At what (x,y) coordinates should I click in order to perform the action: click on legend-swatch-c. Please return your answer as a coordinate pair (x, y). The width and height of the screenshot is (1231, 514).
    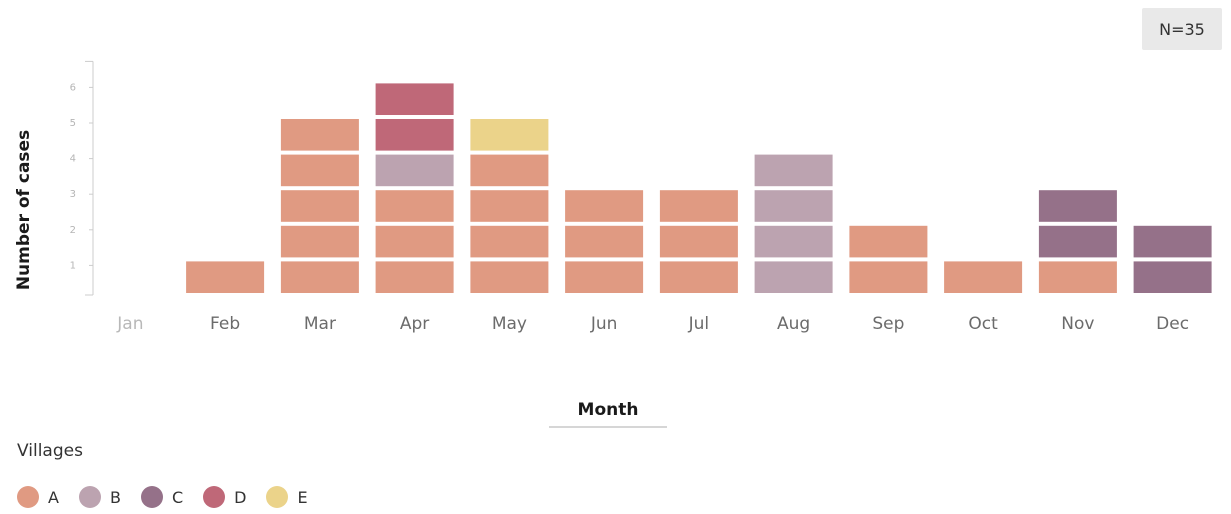
    Looking at the image, I should click on (151, 497).